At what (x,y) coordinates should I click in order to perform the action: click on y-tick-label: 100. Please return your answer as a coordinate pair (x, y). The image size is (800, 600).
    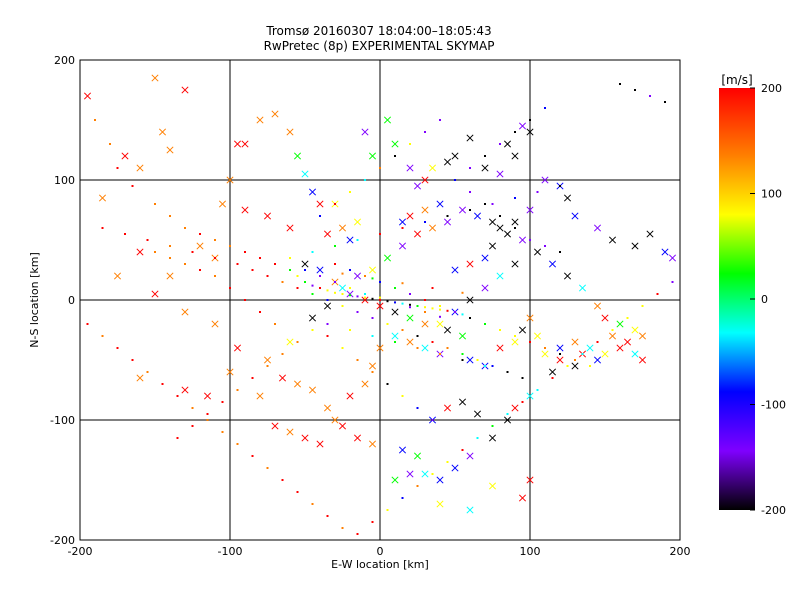
    Looking at the image, I should click on (64, 180).